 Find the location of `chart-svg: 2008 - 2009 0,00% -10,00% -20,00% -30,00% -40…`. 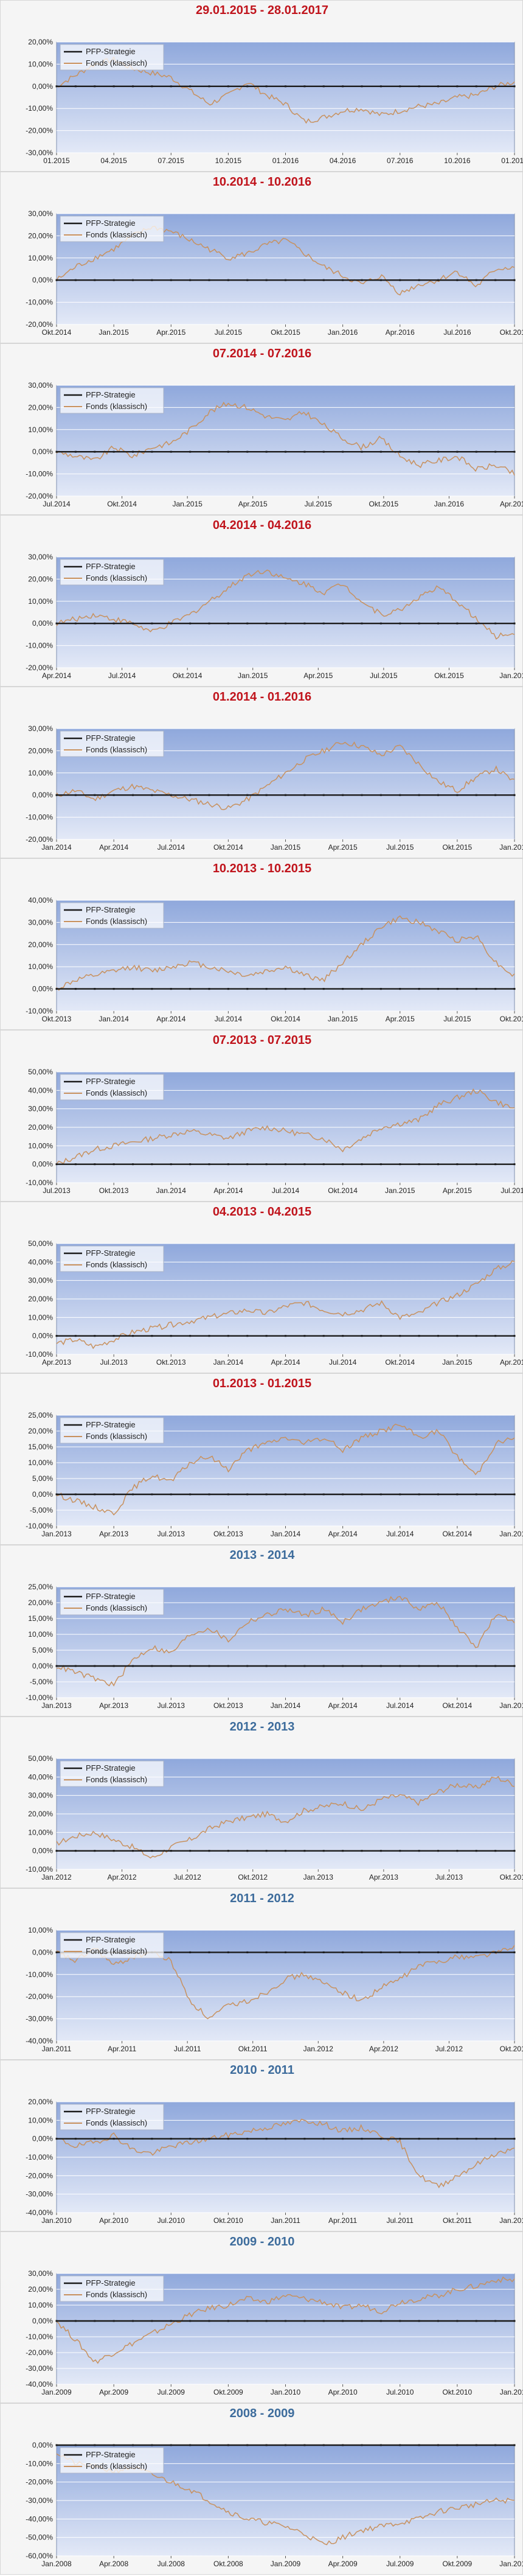

chart-svg: 2008 - 2009 0,00% -10,00% -20,00% -30,00% -40… is located at coordinates (274, 2487).